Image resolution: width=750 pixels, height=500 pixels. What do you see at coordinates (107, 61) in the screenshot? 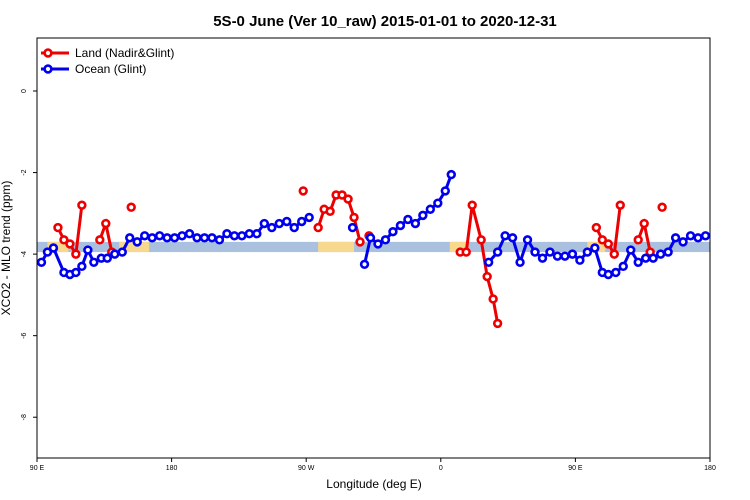
I see `legend: Land (Nadir&Glint) Ocean (Glint)` at bounding box center [107, 61].